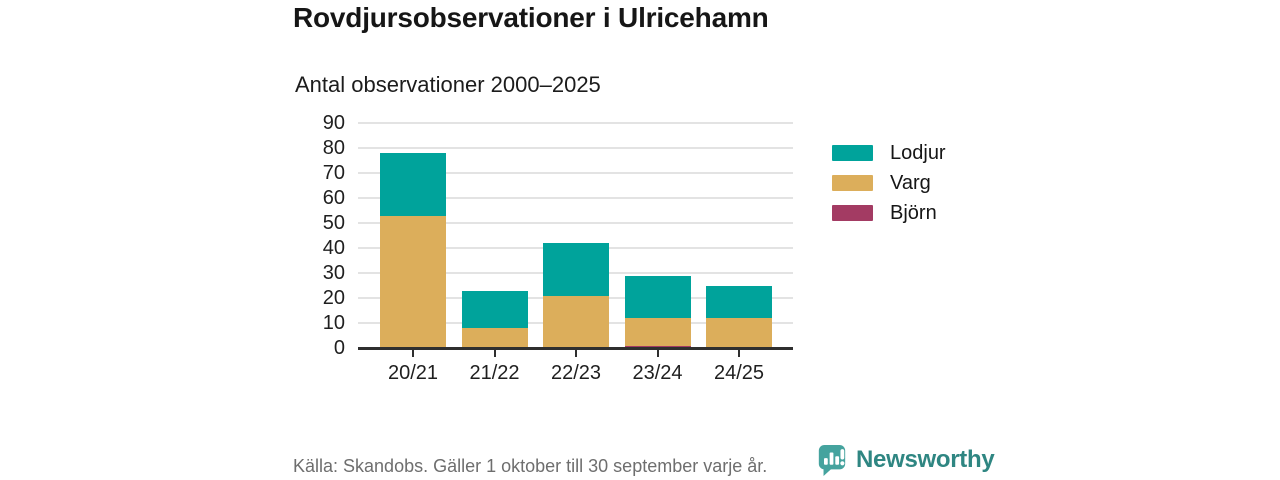 The width and height of the screenshot is (1280, 480). What do you see at coordinates (333, 248) in the screenshot?
I see `y-tick-label: 40` at bounding box center [333, 248].